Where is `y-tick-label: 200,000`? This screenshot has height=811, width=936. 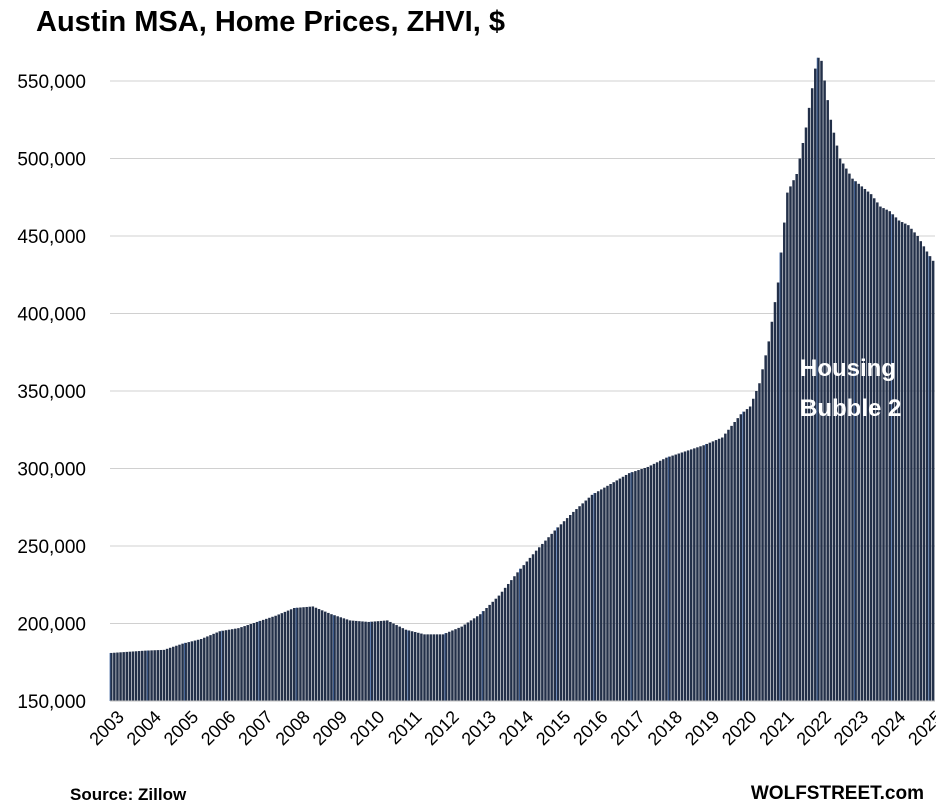
y-tick-label: 200,000 is located at coordinates (51, 625).